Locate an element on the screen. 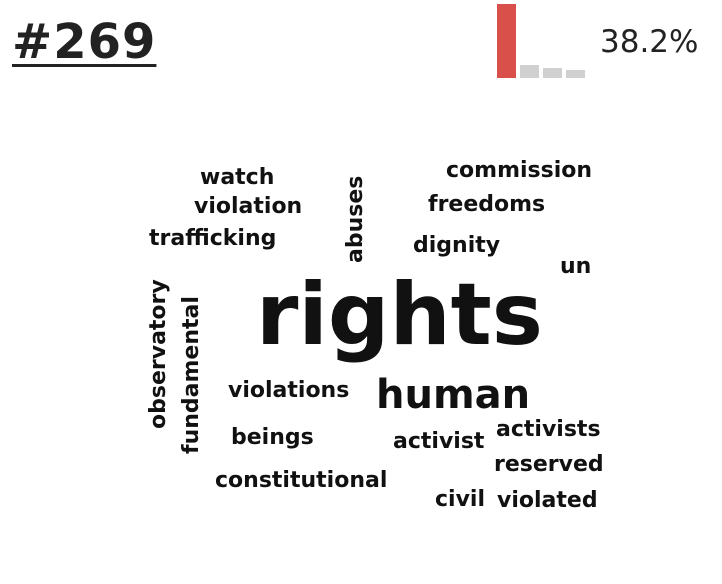 Image resolution: width=722 pixels, height=584 pixels. word-civil: civil is located at coordinates (460, 499).